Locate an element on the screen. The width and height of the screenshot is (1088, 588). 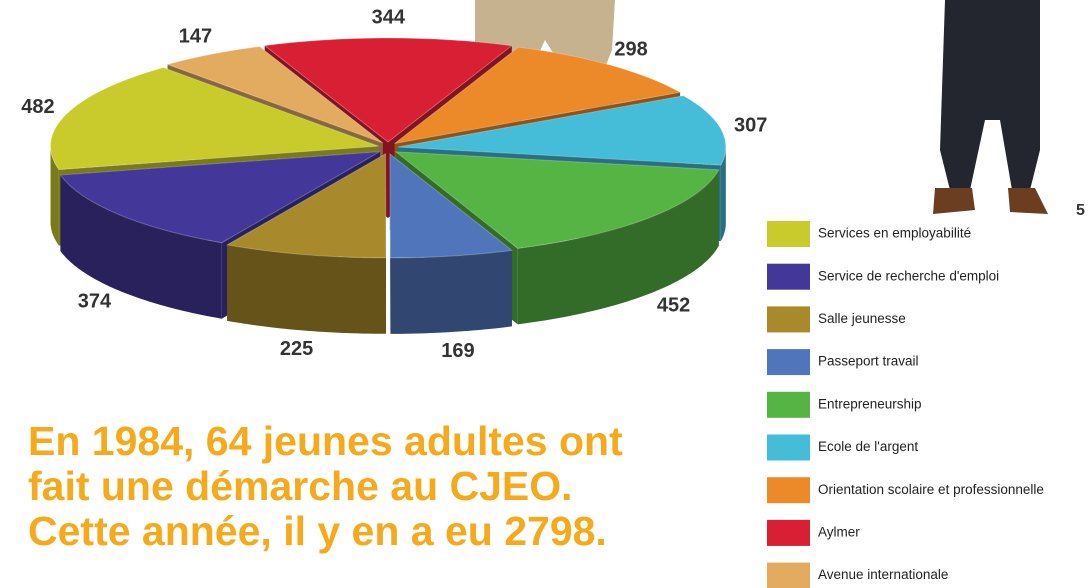
legend-label: Ecole de l'argent is located at coordinates (868, 446).